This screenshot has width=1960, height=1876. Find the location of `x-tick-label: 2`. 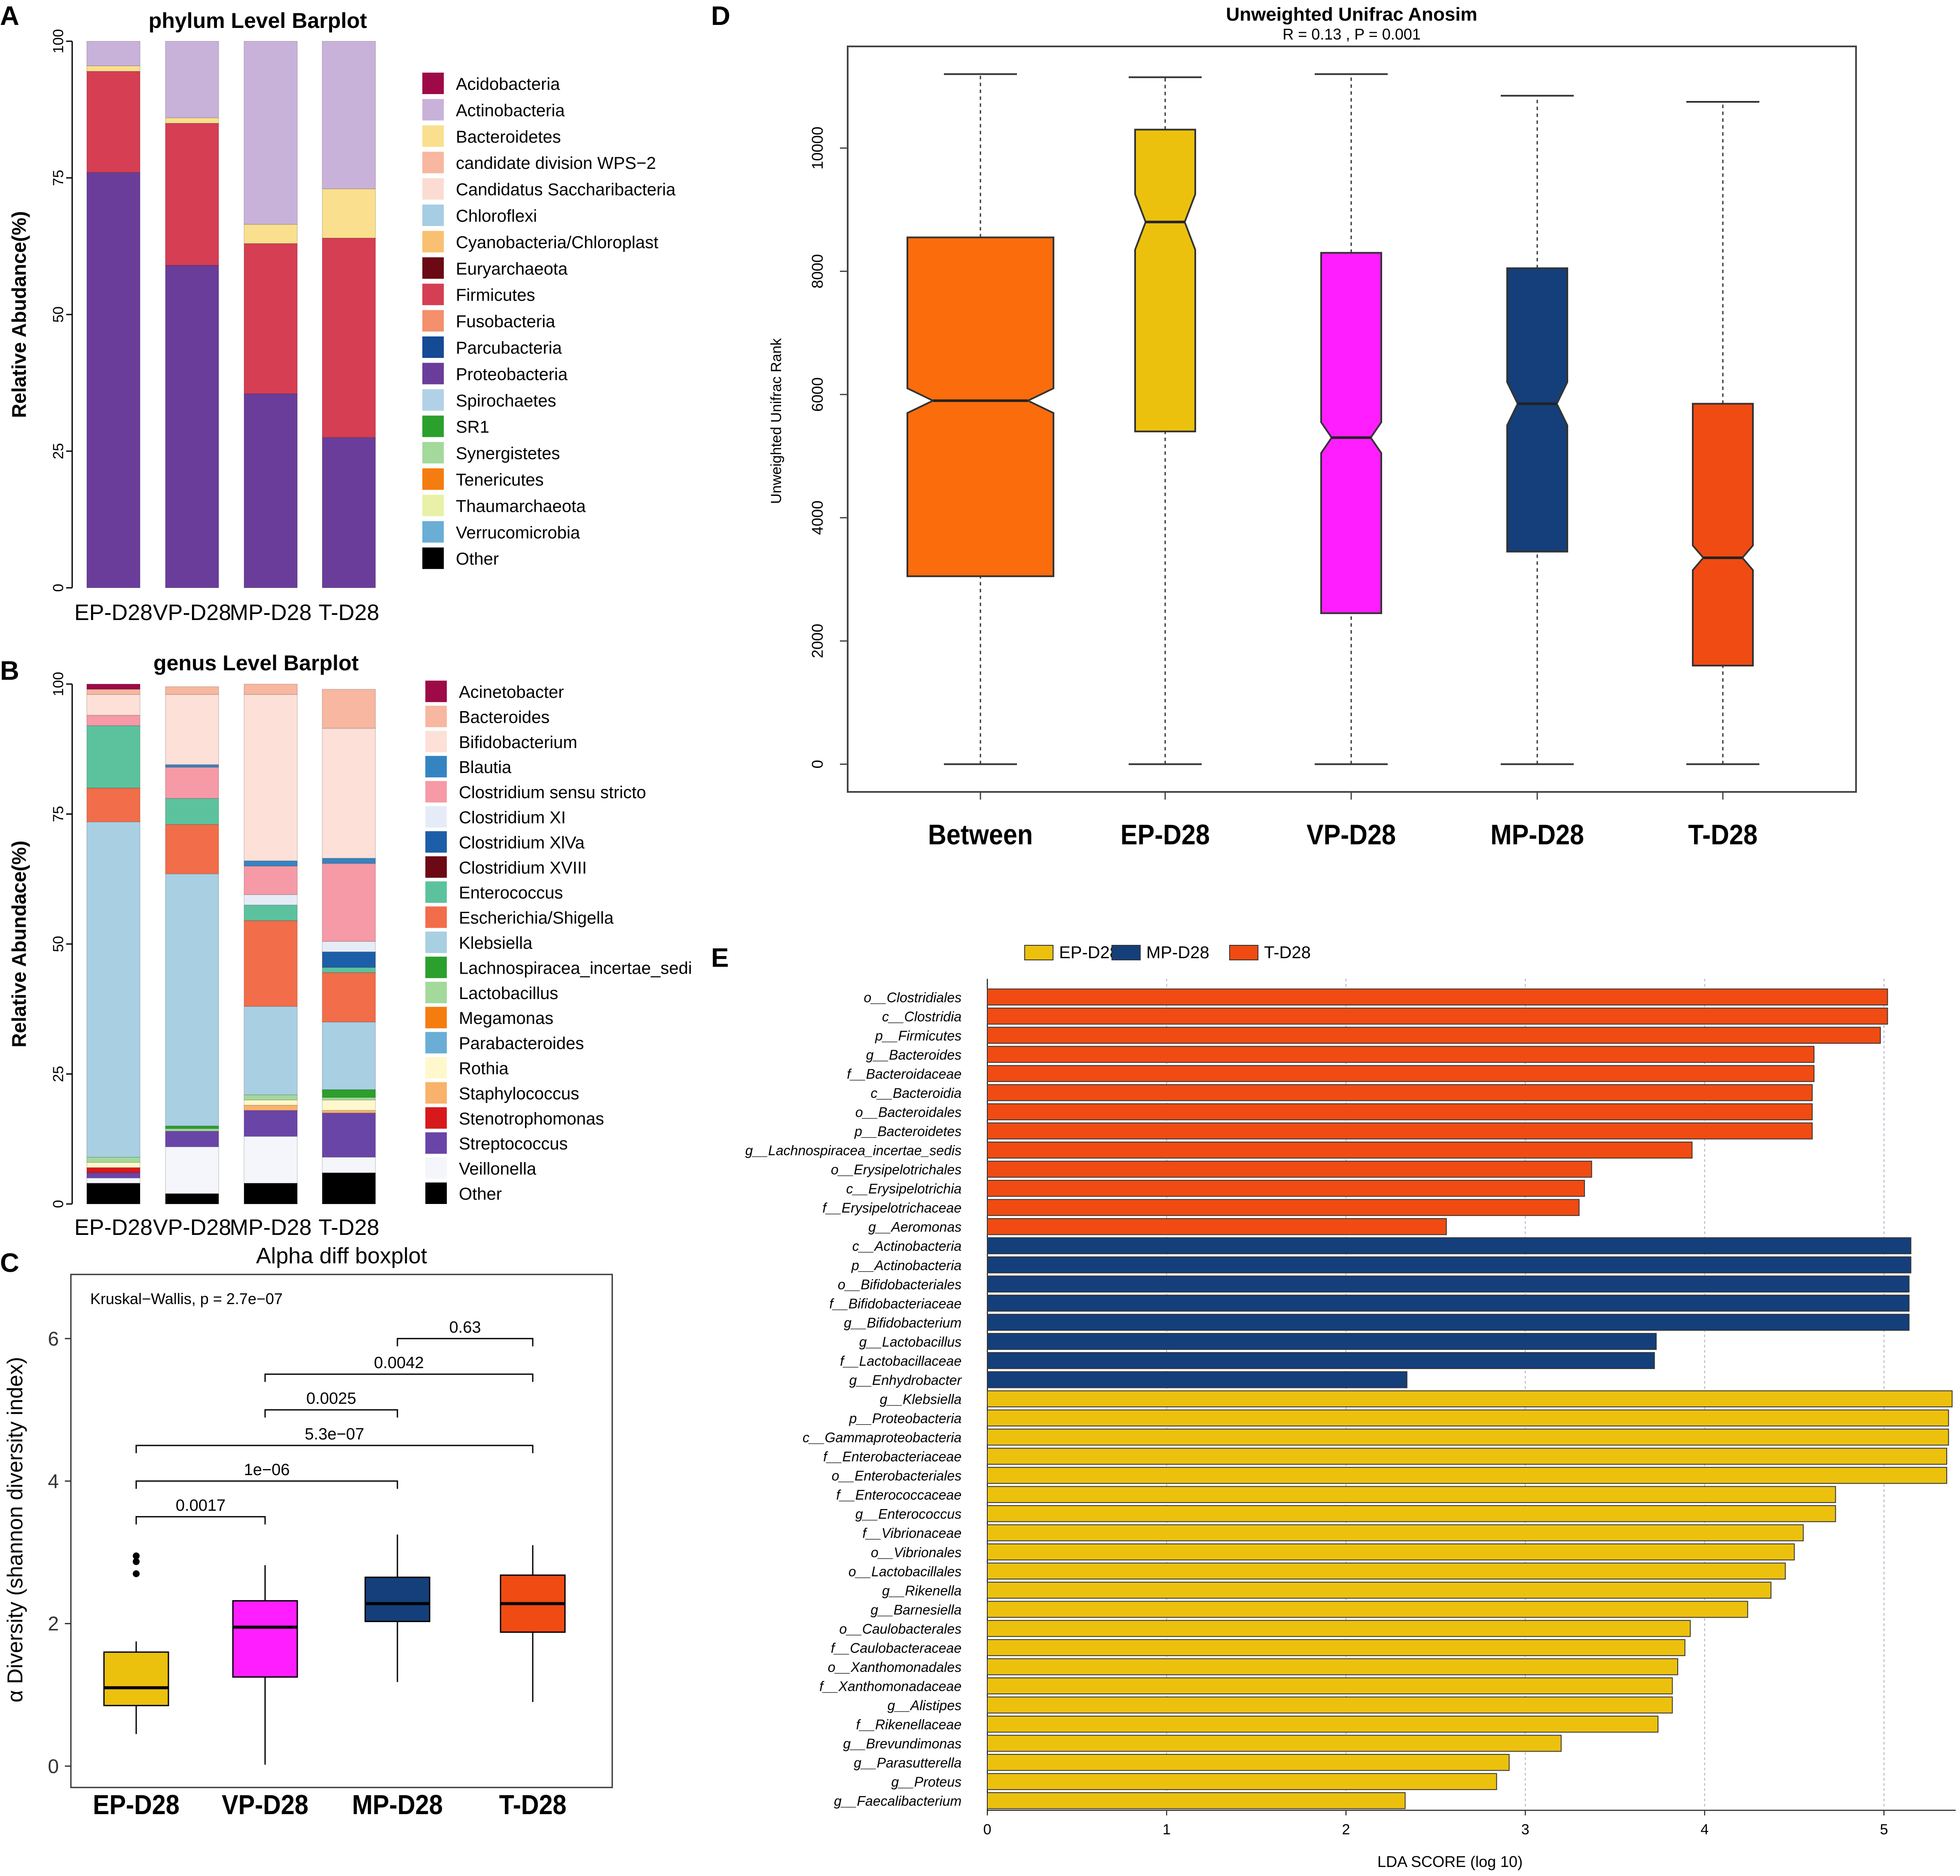

x-tick-label: 2 is located at coordinates (1346, 1830).